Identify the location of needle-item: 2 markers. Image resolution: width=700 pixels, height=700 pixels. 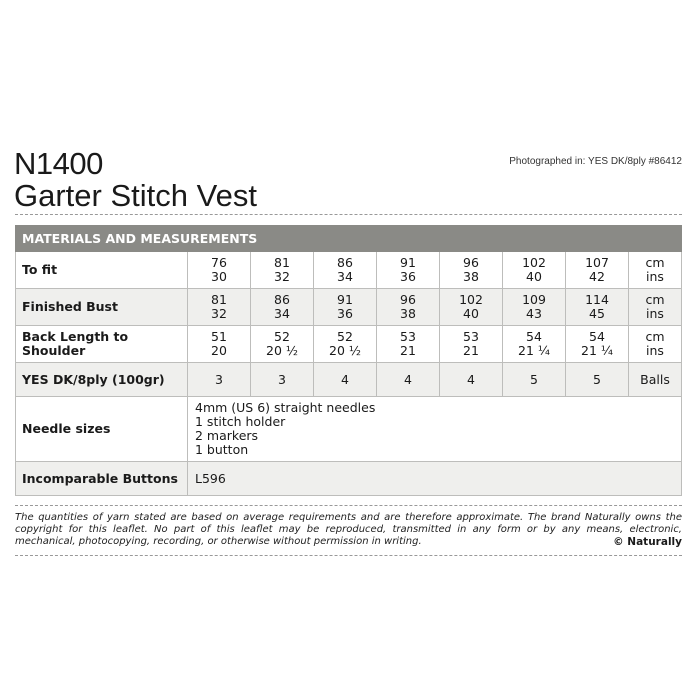
(227, 435).